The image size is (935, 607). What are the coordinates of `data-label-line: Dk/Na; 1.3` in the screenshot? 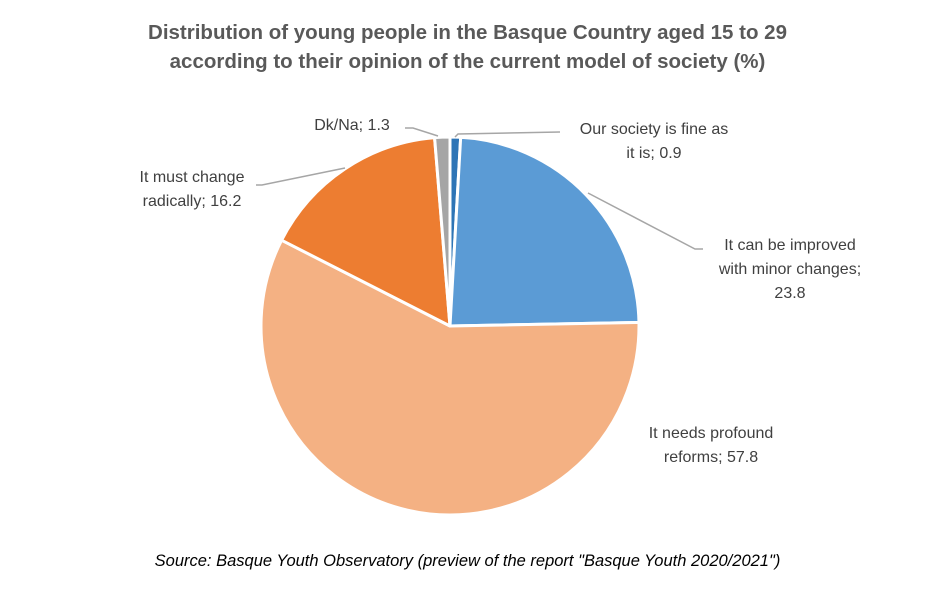 It's located at (352, 125).